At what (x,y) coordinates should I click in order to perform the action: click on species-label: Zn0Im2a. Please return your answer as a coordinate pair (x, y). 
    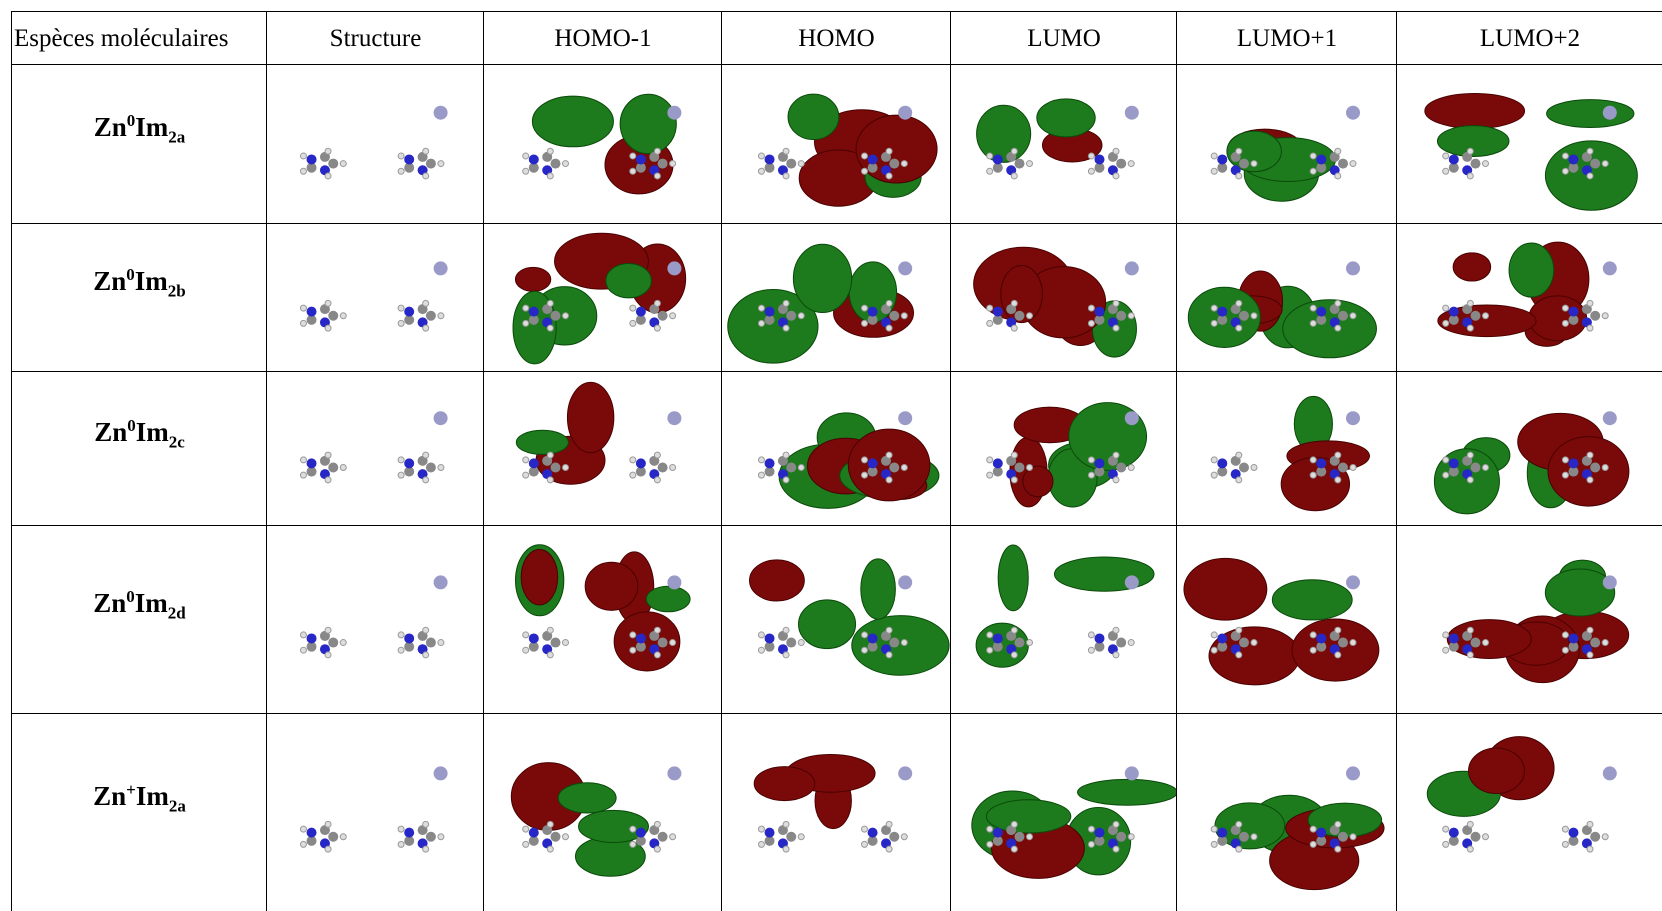
    Looking at the image, I should click on (140, 129).